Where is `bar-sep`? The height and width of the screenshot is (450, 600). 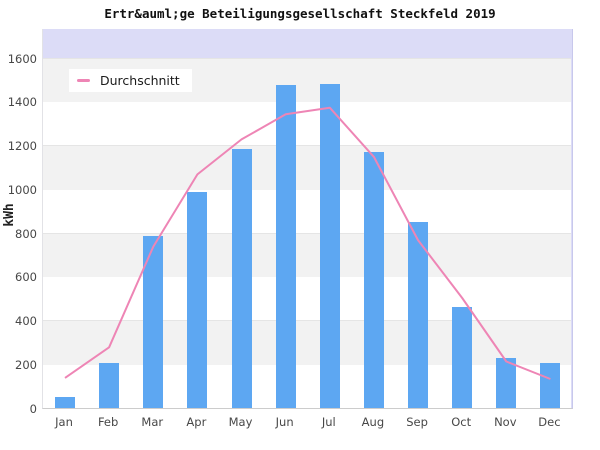
bar-sep is located at coordinates (418, 314).